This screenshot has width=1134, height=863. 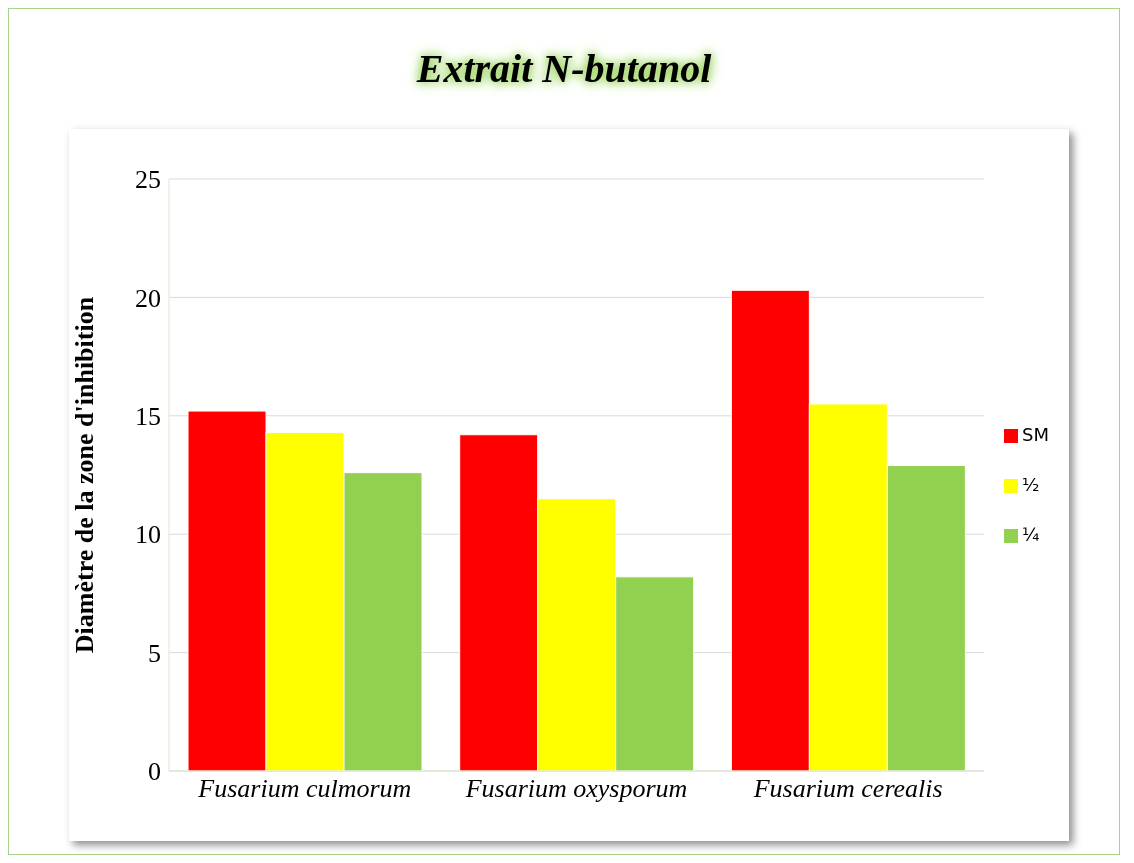 What do you see at coordinates (564, 68) in the screenshot?
I see `chart-title: Extrait N-butanol` at bounding box center [564, 68].